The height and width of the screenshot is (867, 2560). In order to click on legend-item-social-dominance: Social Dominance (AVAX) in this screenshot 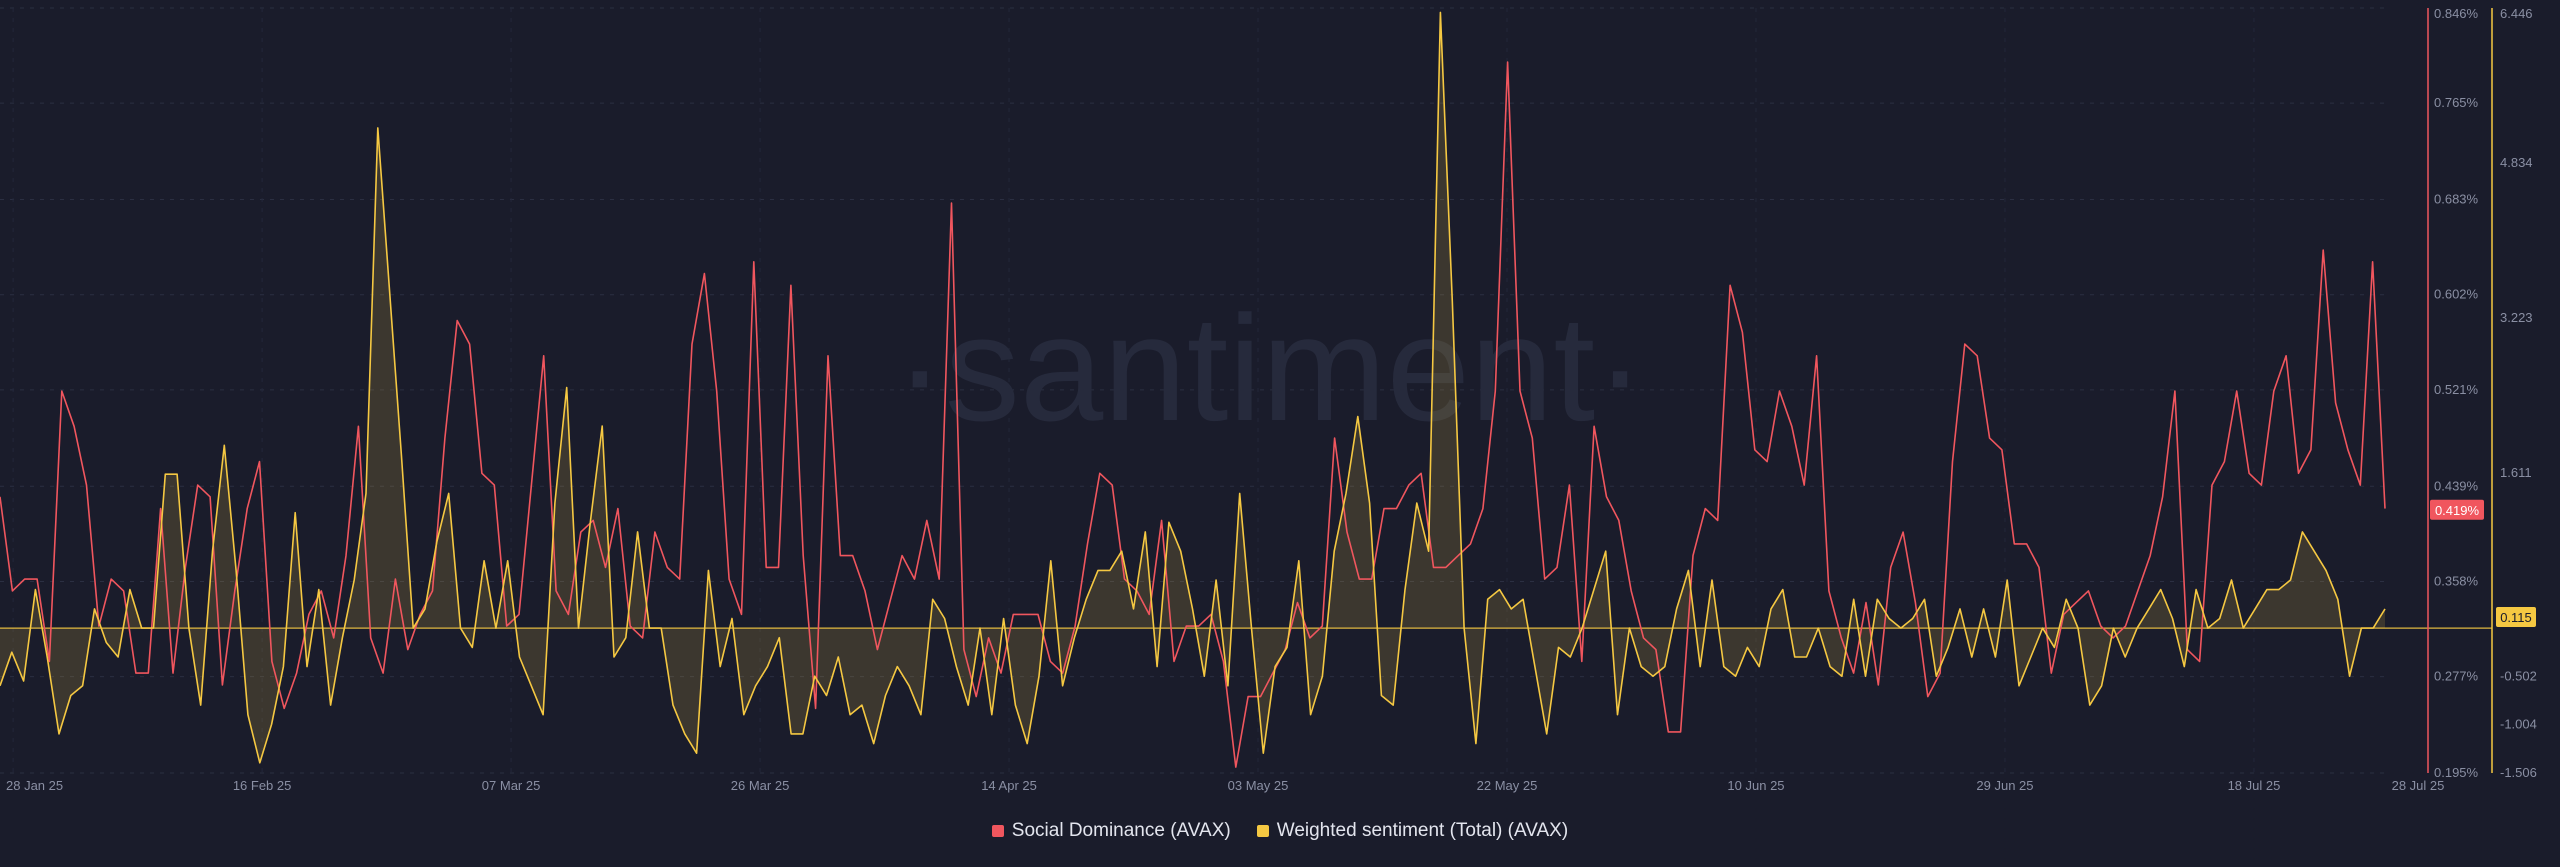, I will do `click(1111, 831)`.